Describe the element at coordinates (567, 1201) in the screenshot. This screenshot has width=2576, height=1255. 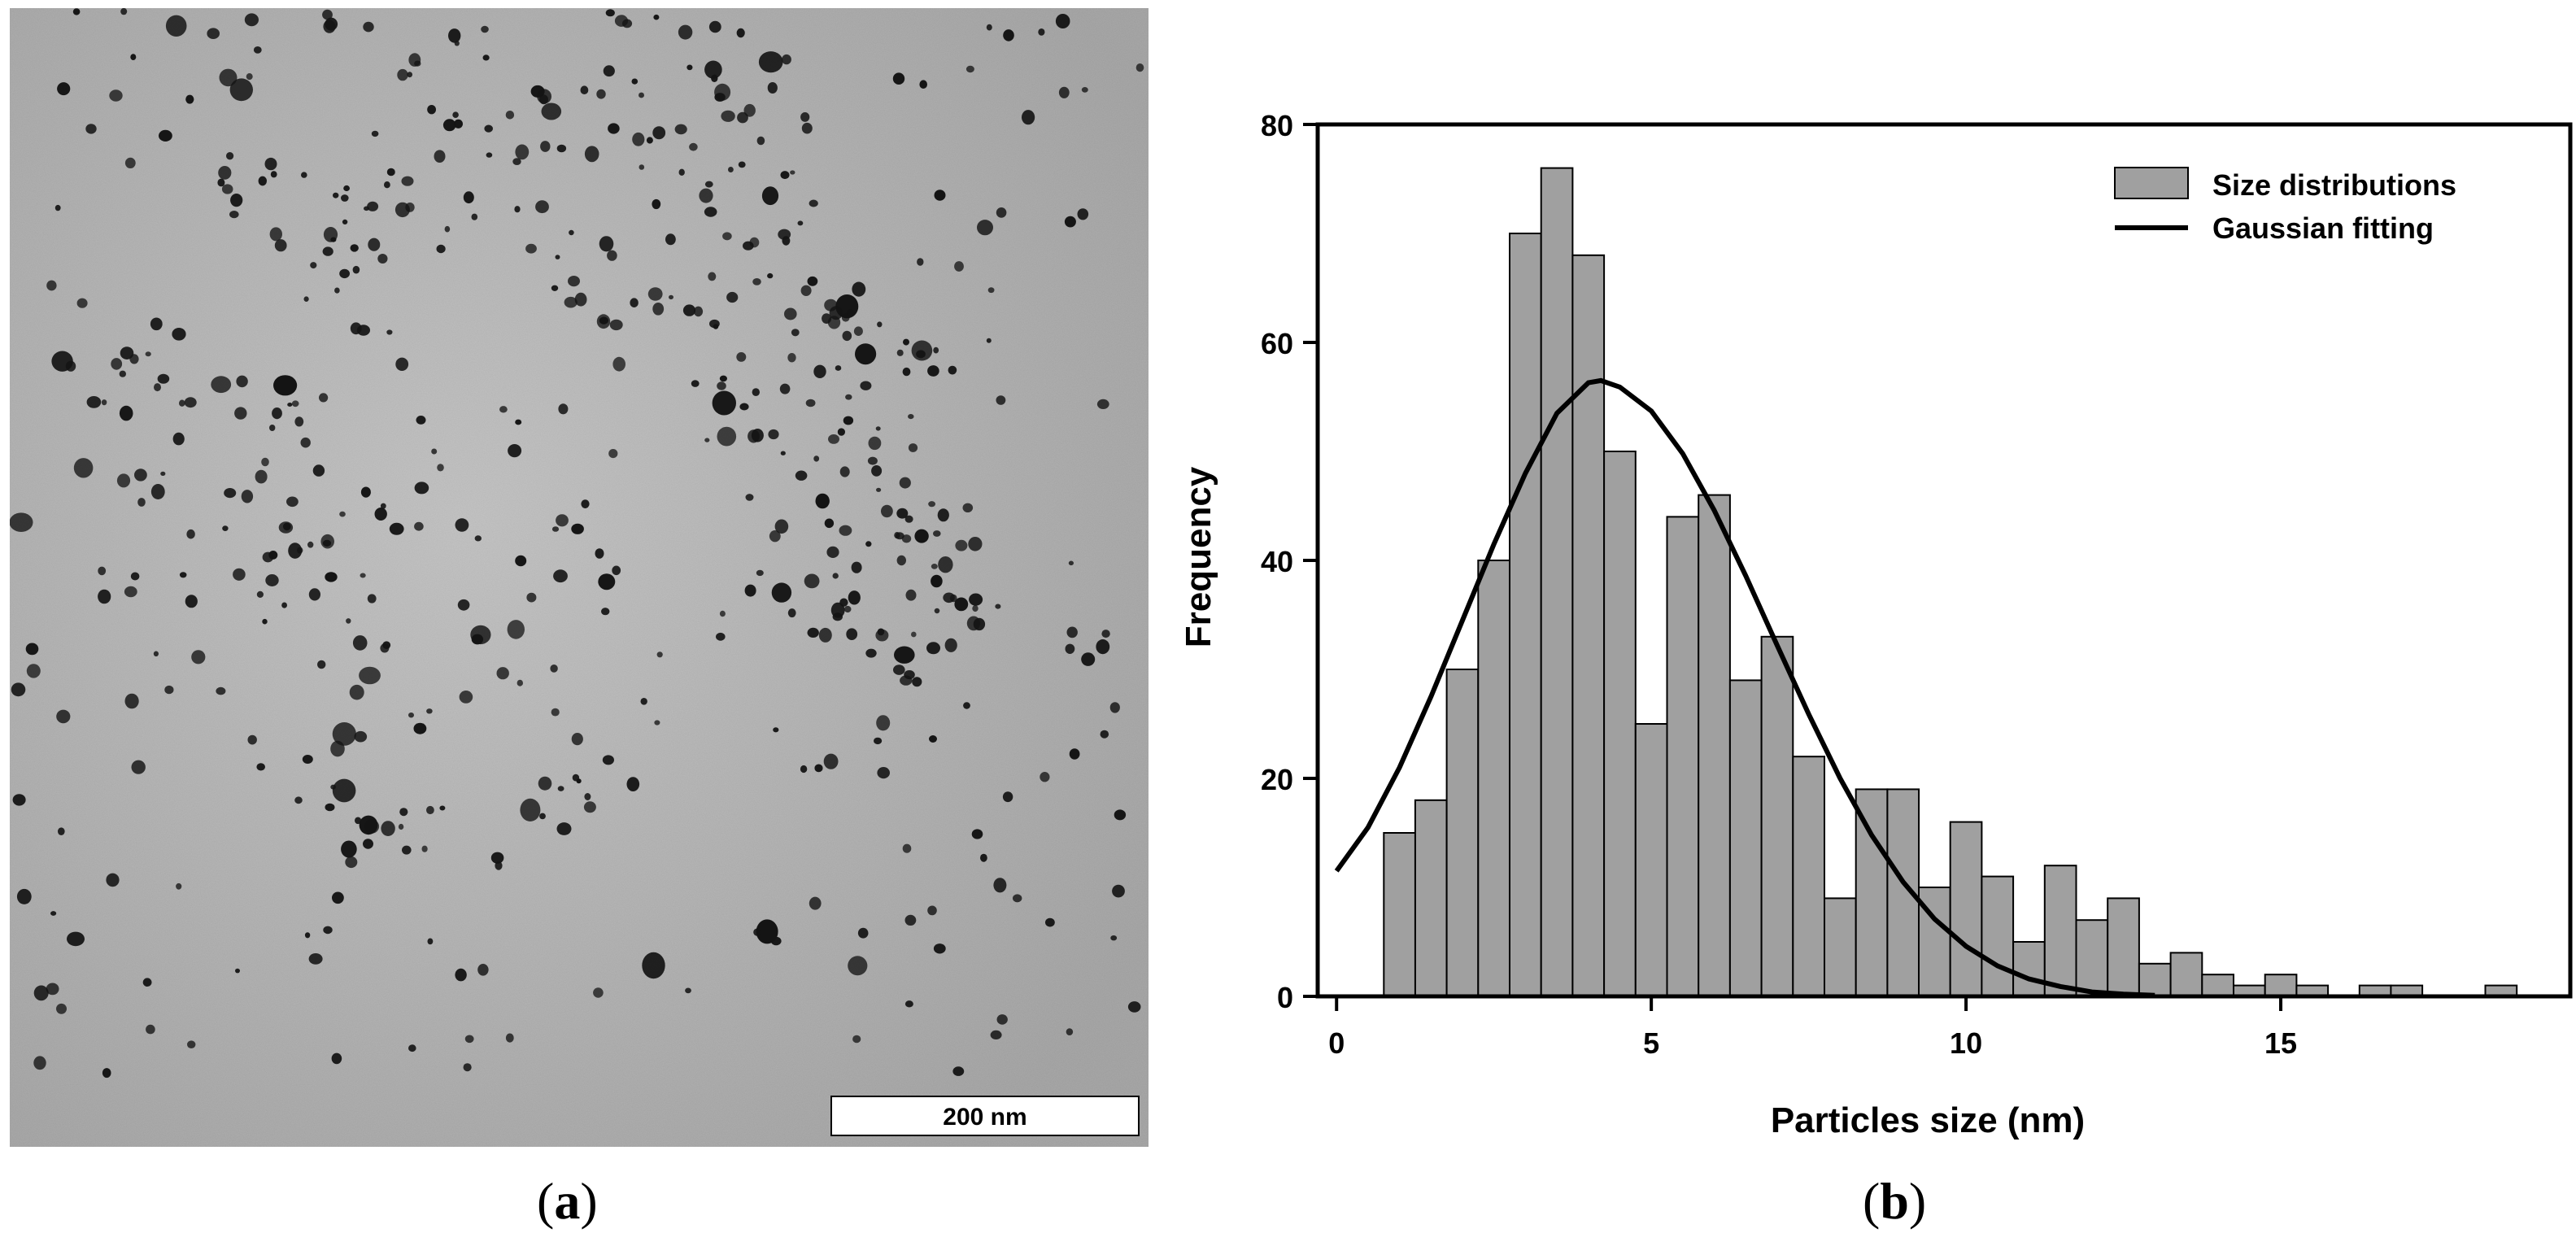
I see `panel-label-a: (a)` at that location.